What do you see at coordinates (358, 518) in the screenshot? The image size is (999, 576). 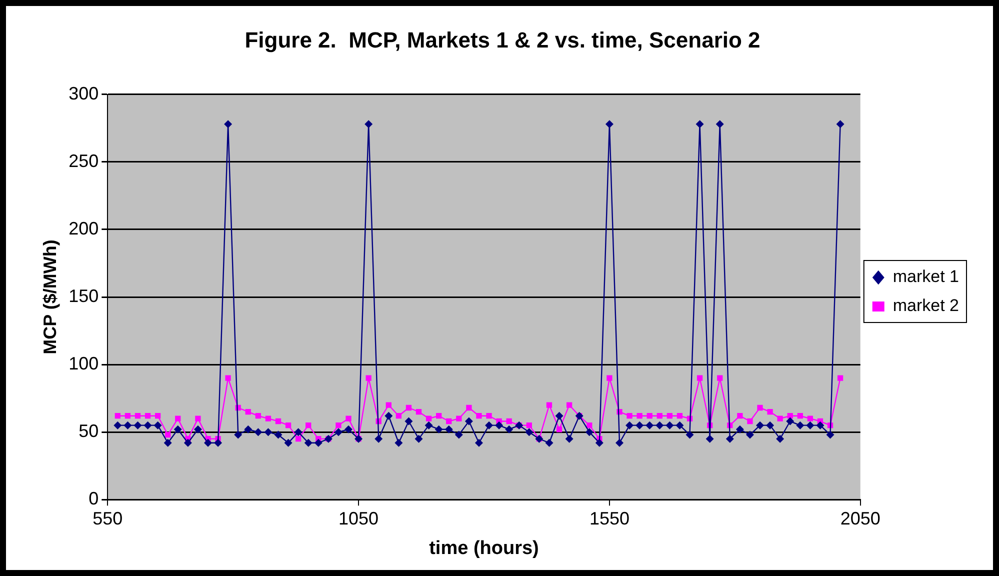 I see `x-tick-label: 1050` at bounding box center [358, 518].